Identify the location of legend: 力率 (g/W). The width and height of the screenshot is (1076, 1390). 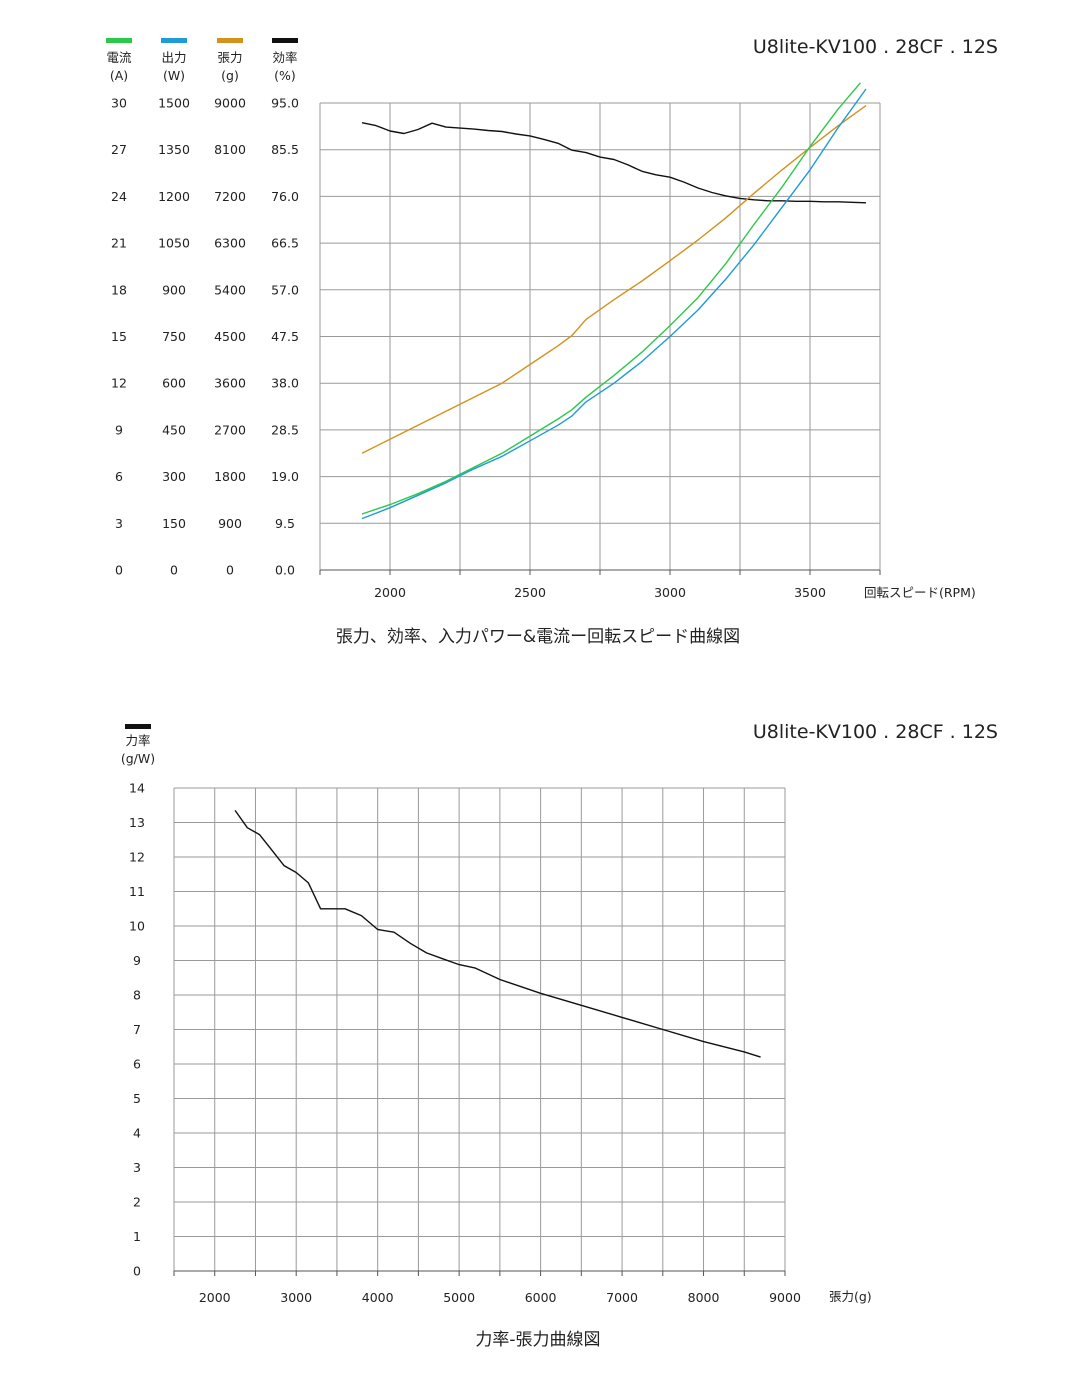
(138, 745).